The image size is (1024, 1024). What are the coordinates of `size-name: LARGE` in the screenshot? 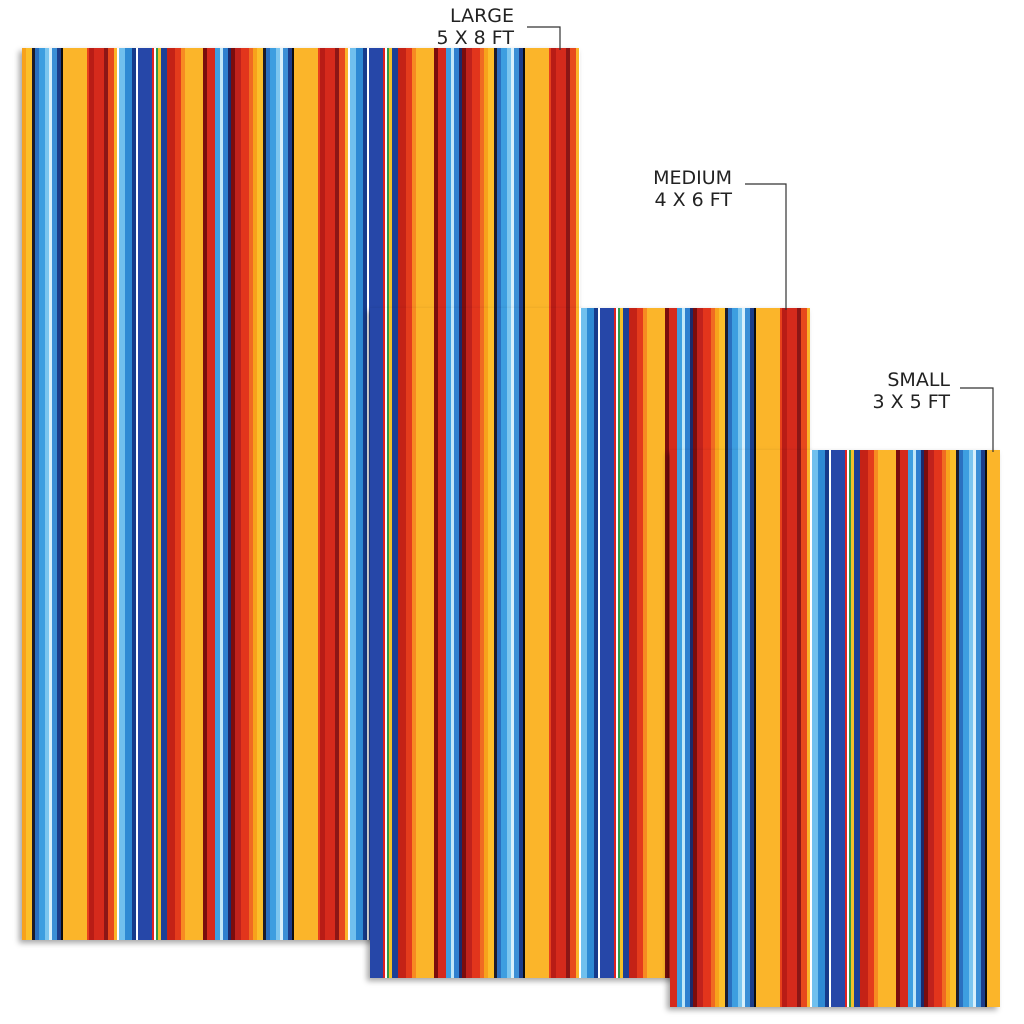 It's located at (482, 16).